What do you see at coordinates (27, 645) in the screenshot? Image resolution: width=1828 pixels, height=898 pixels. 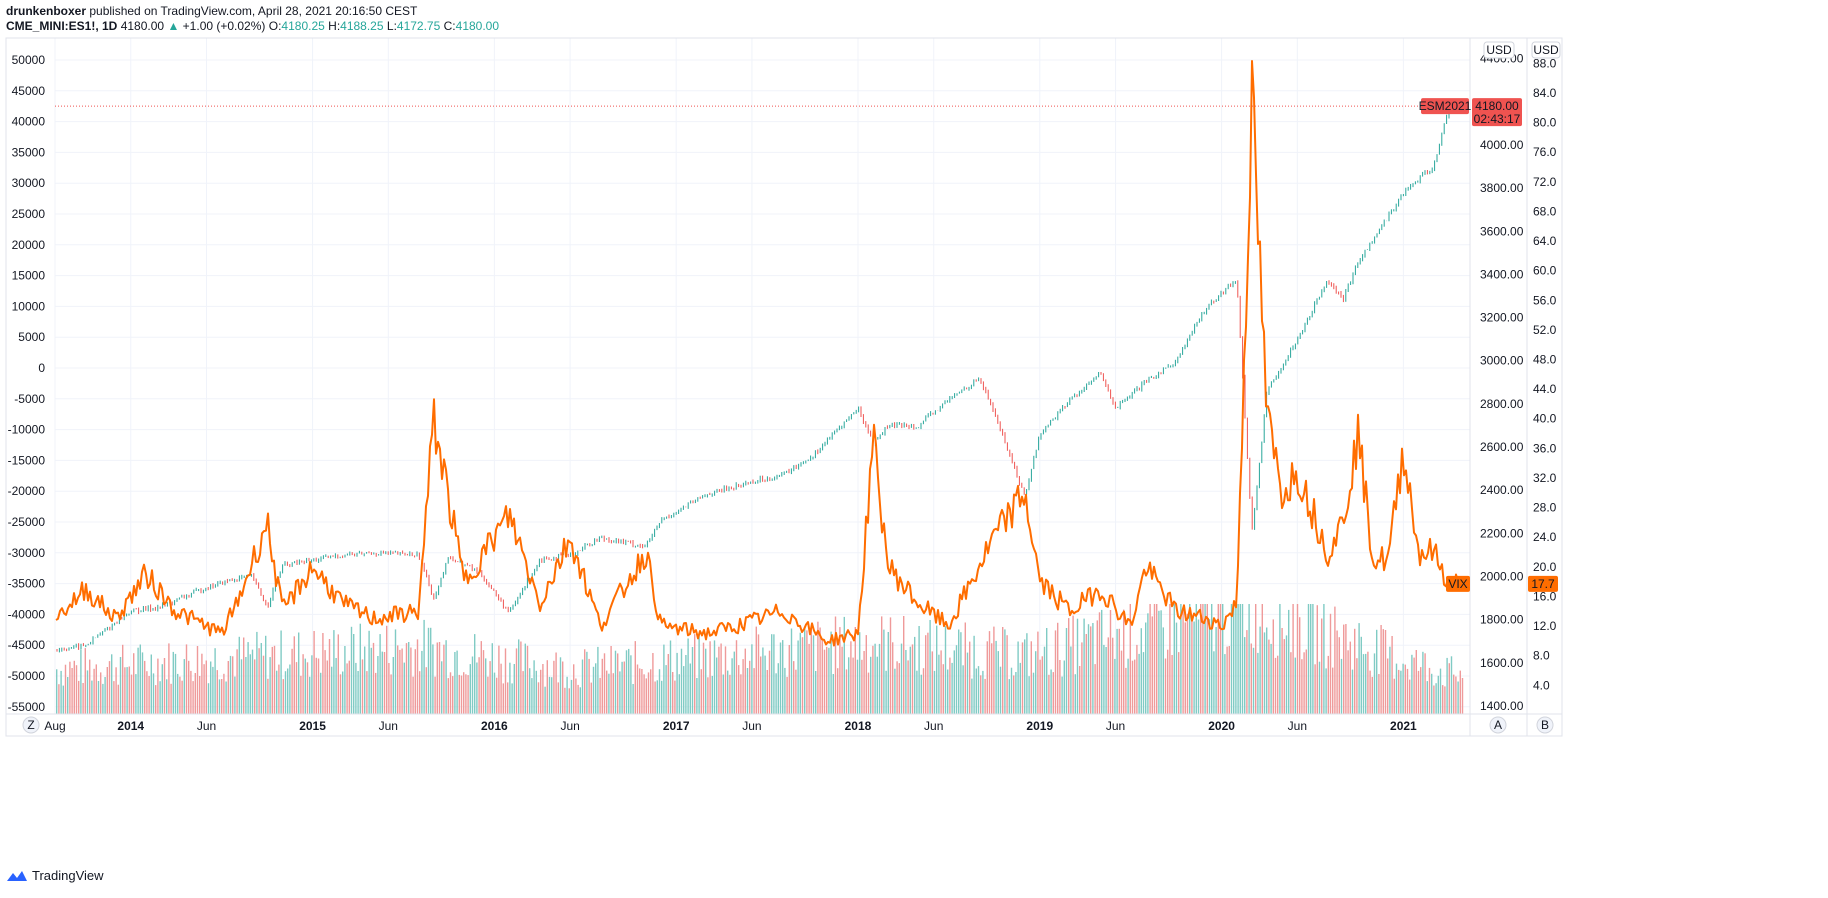 I see `left-tick-label: -45000` at bounding box center [27, 645].